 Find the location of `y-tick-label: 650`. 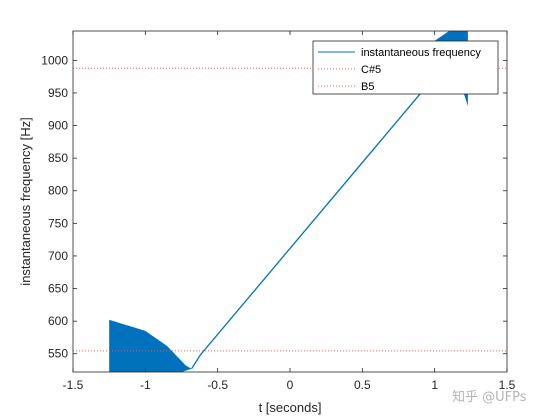

y-tick-label: 650 is located at coordinates (58, 289).